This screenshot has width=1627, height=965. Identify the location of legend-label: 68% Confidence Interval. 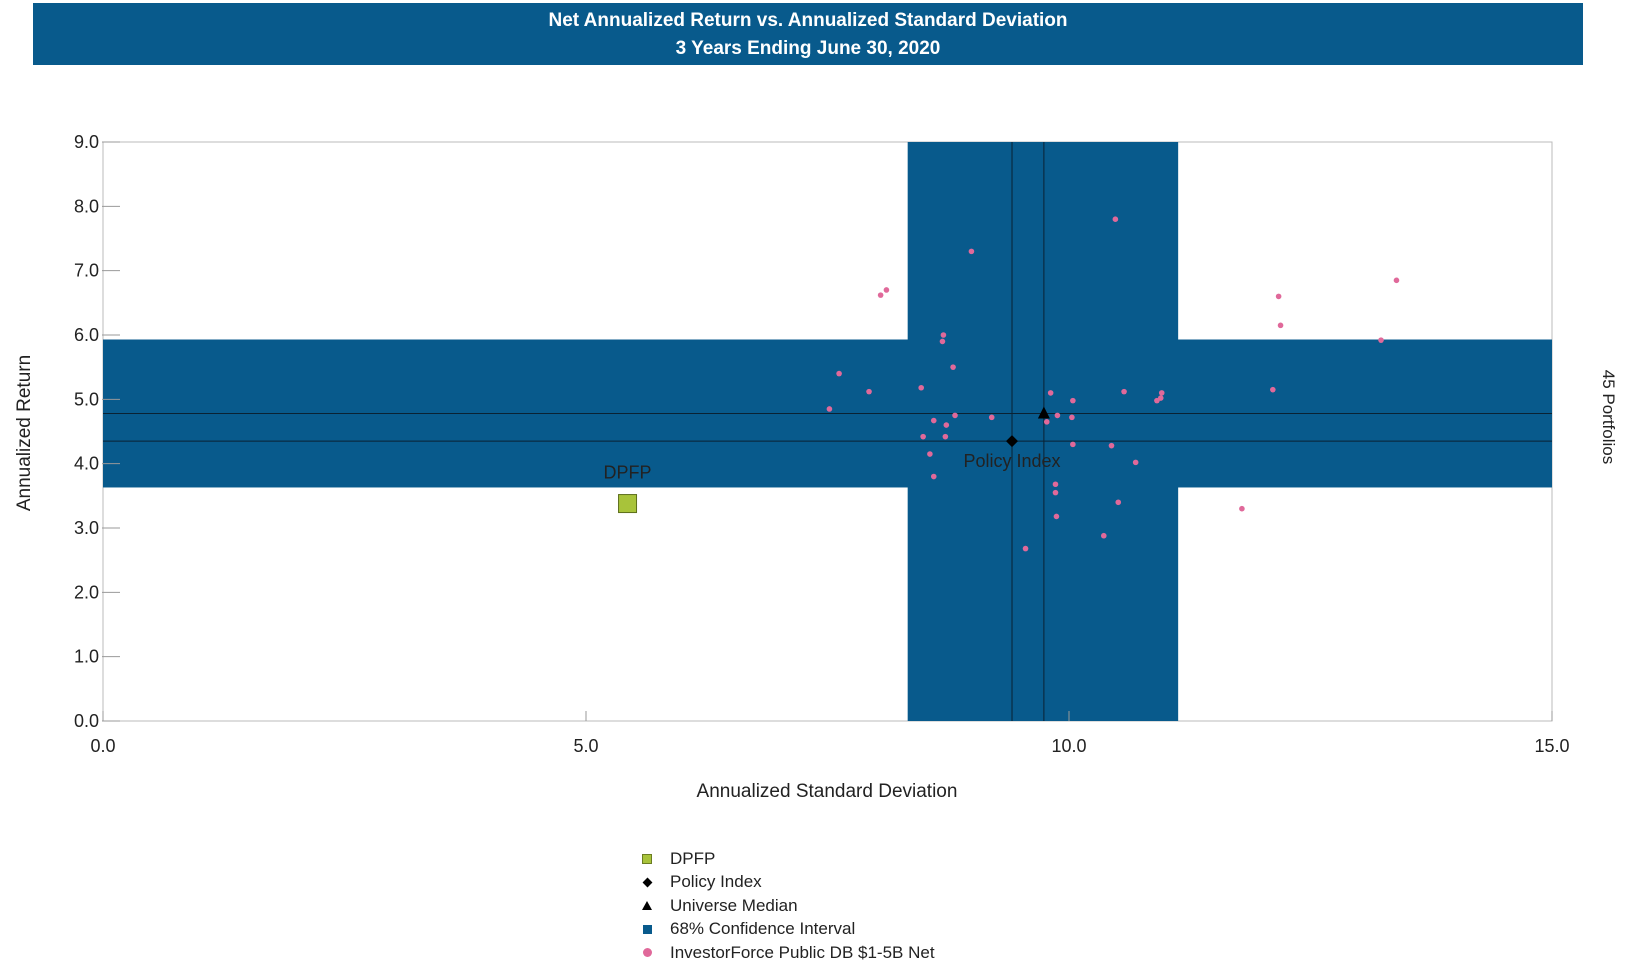
(763, 929).